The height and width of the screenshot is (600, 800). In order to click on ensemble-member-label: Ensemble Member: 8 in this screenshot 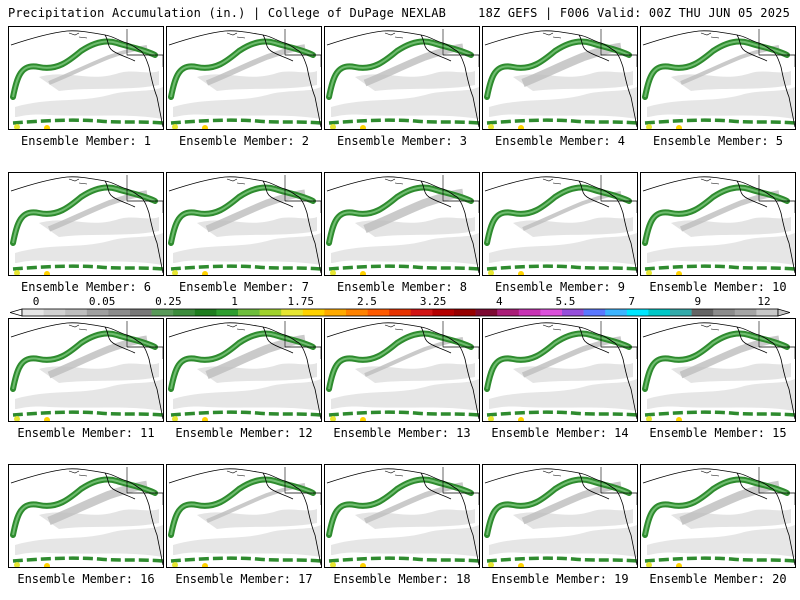, I will do `click(402, 287)`.